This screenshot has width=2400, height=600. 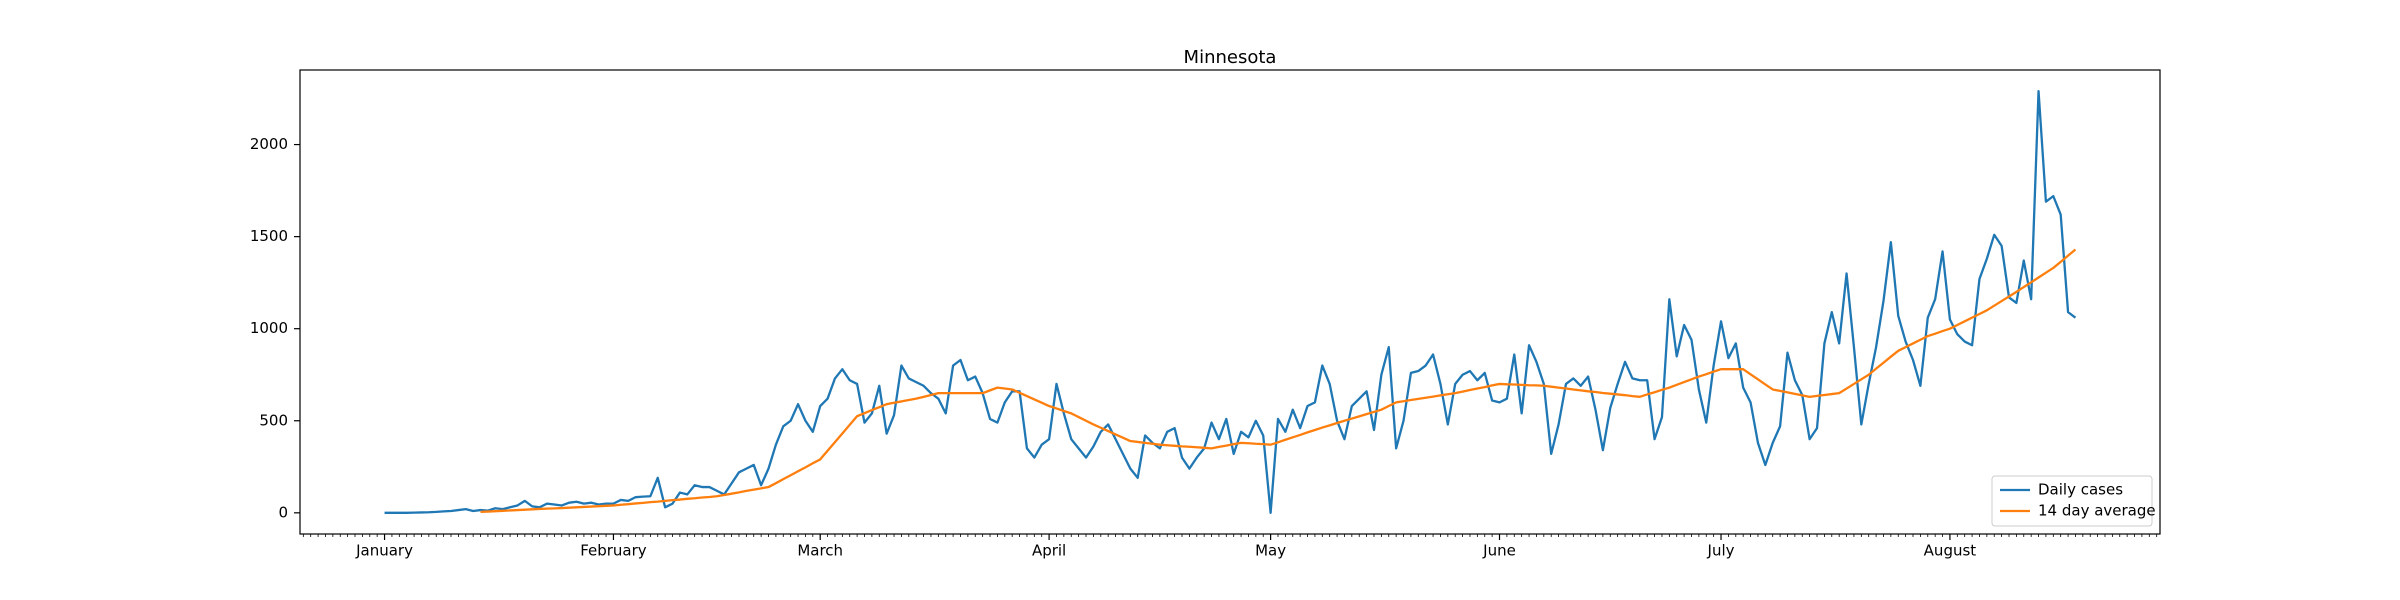 What do you see at coordinates (820, 551) in the screenshot?
I see `x-tick-label: March` at bounding box center [820, 551].